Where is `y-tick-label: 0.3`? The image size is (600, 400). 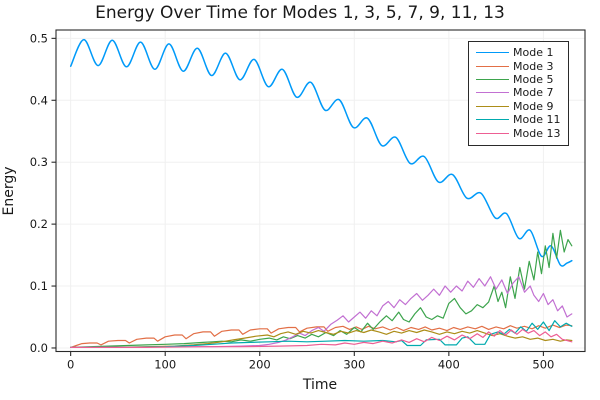
y-tick-label: 0.3 is located at coordinates (39, 162).